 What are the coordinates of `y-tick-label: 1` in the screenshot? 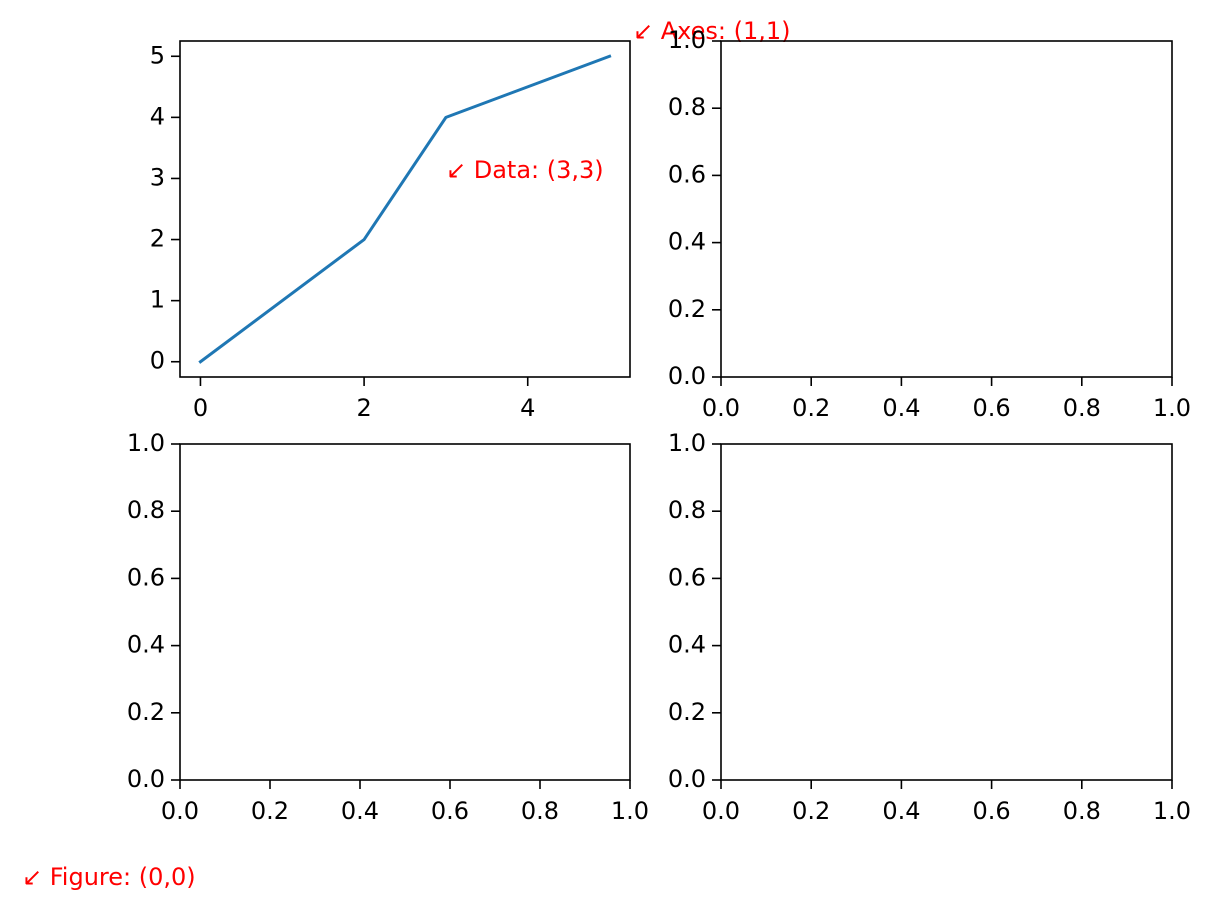 It's located at (157, 300).